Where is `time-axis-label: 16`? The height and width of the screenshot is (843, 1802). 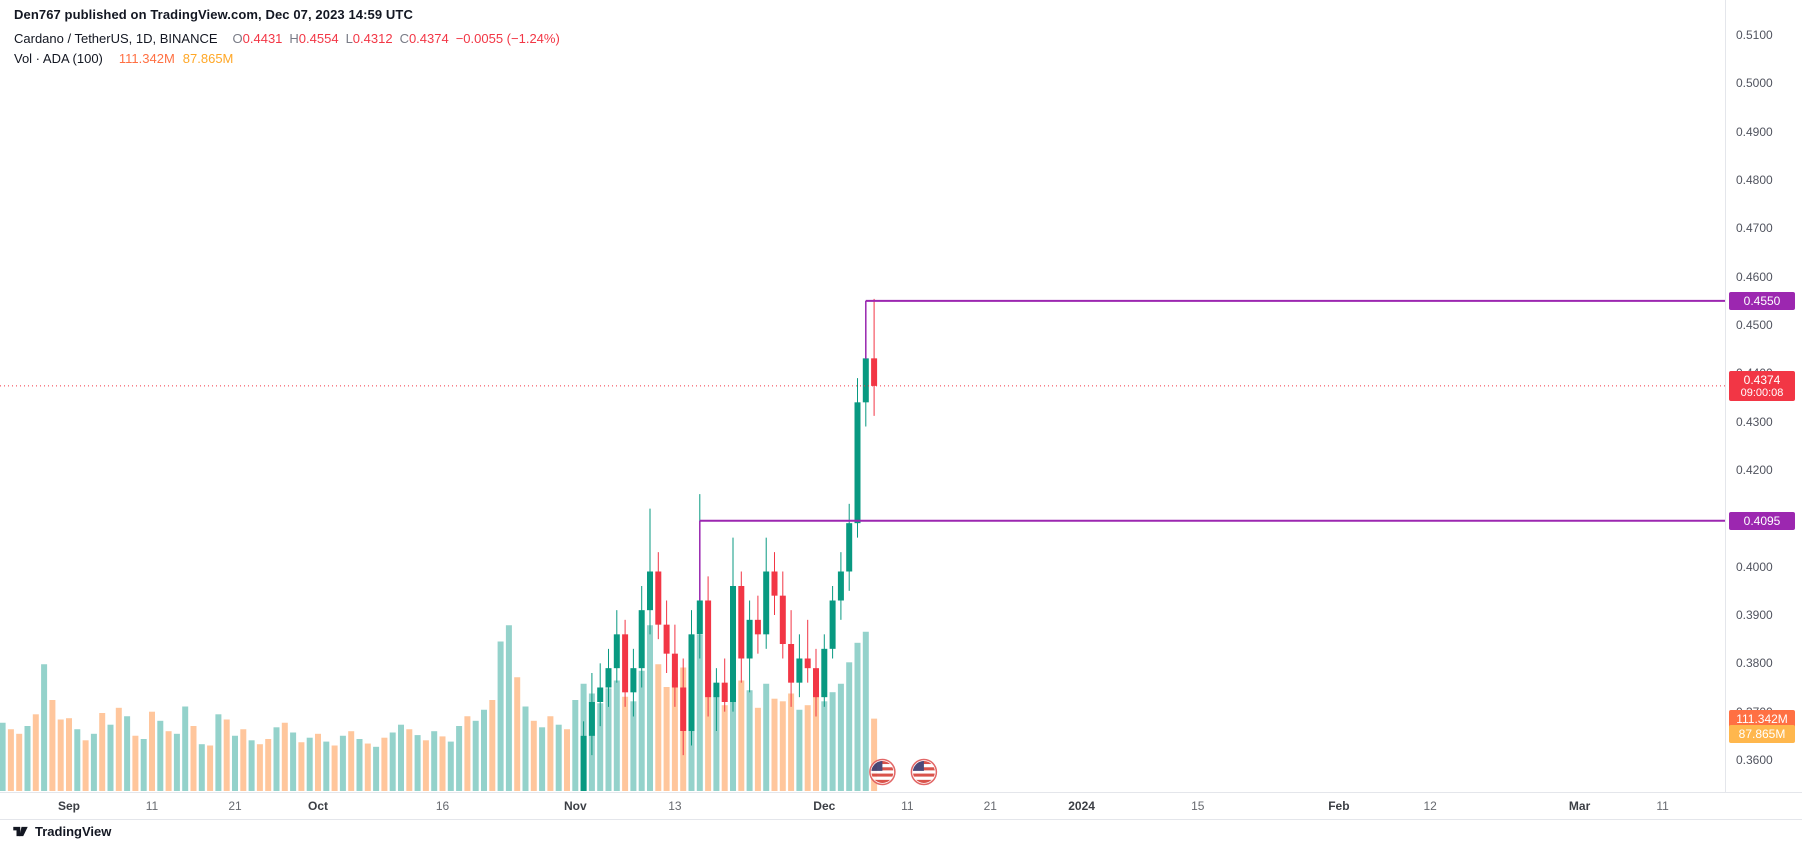
time-axis-label: 16 is located at coordinates (442, 806).